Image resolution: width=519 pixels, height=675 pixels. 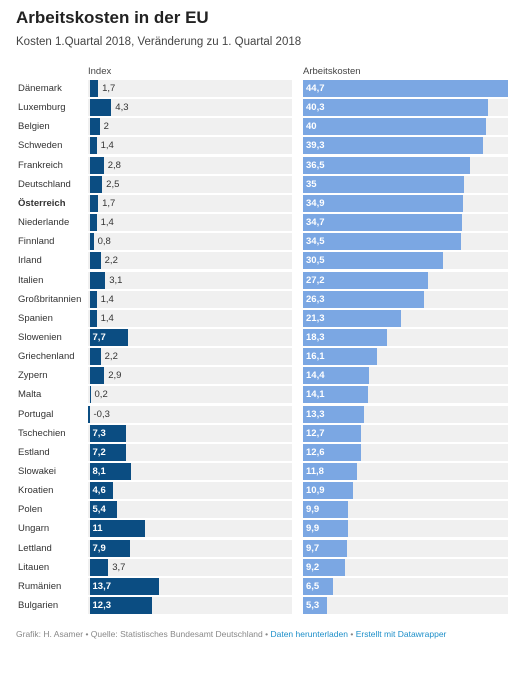 I want to click on cost-value-label: 35, so click(x=311, y=184).